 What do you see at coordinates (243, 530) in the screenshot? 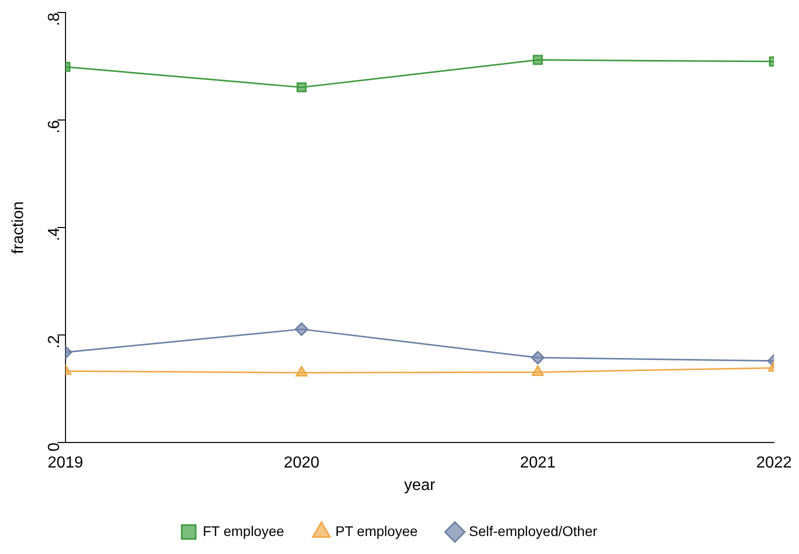
I see `legend-label: FT employee` at bounding box center [243, 530].